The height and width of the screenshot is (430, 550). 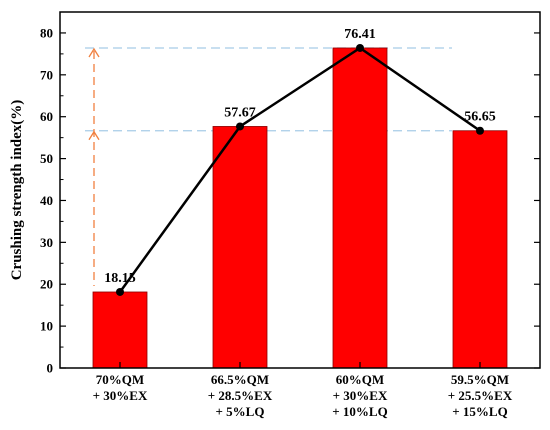 What do you see at coordinates (120, 379) in the screenshot?
I see `x-tick-label-line: 70%QM` at bounding box center [120, 379].